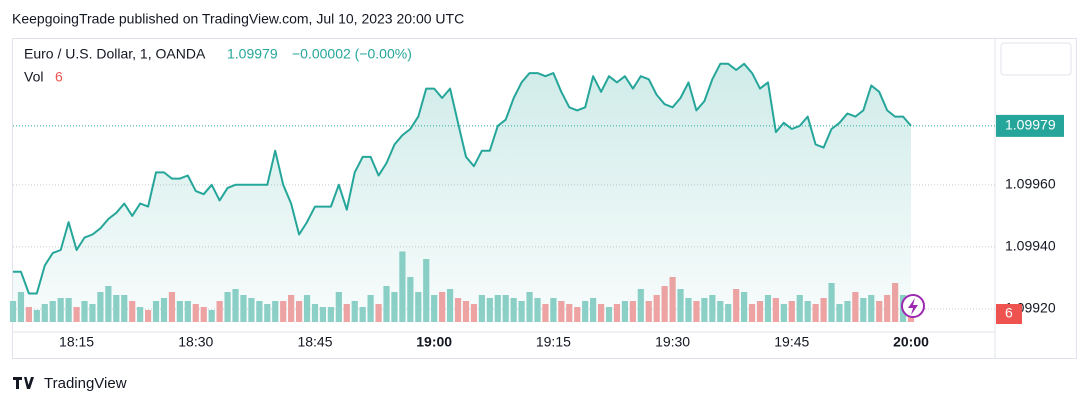  What do you see at coordinates (1030, 184) in the screenshot?
I see `y-tick-label: 1.09960` at bounding box center [1030, 184].